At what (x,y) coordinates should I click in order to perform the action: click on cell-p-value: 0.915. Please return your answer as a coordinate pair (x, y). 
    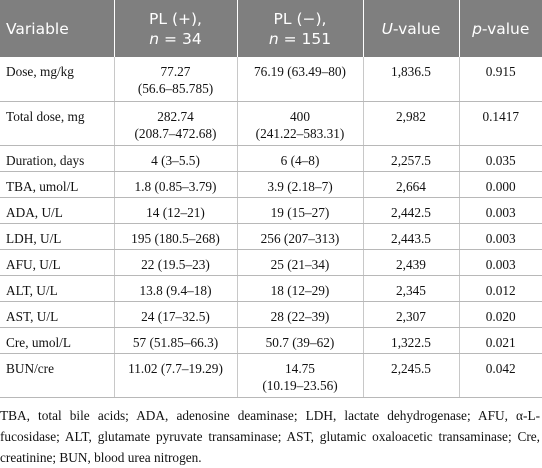
    Looking at the image, I should click on (500, 79).